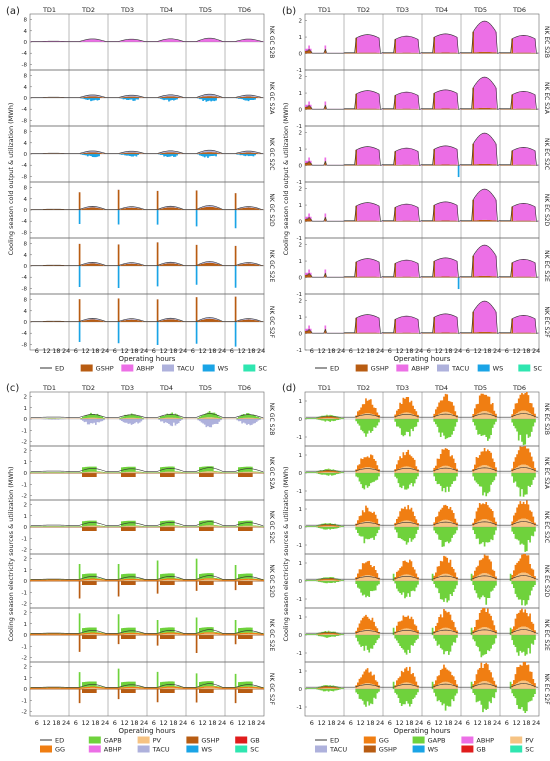 The height and width of the screenshot is (761, 550). What do you see at coordinates (498, 369) in the screenshot?
I see `legend-label: WS` at bounding box center [498, 369].